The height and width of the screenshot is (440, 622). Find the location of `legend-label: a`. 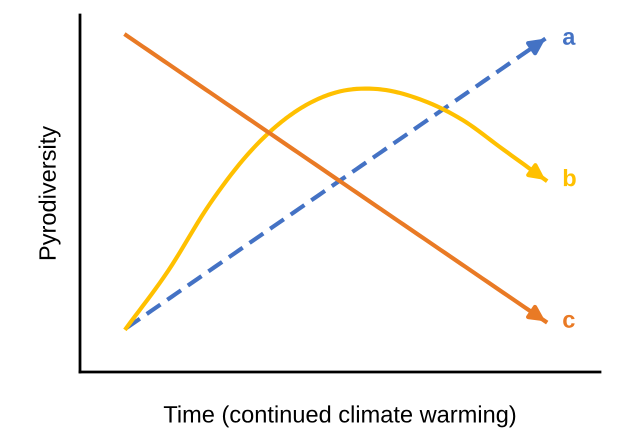

legend-label: a is located at coordinates (569, 38).